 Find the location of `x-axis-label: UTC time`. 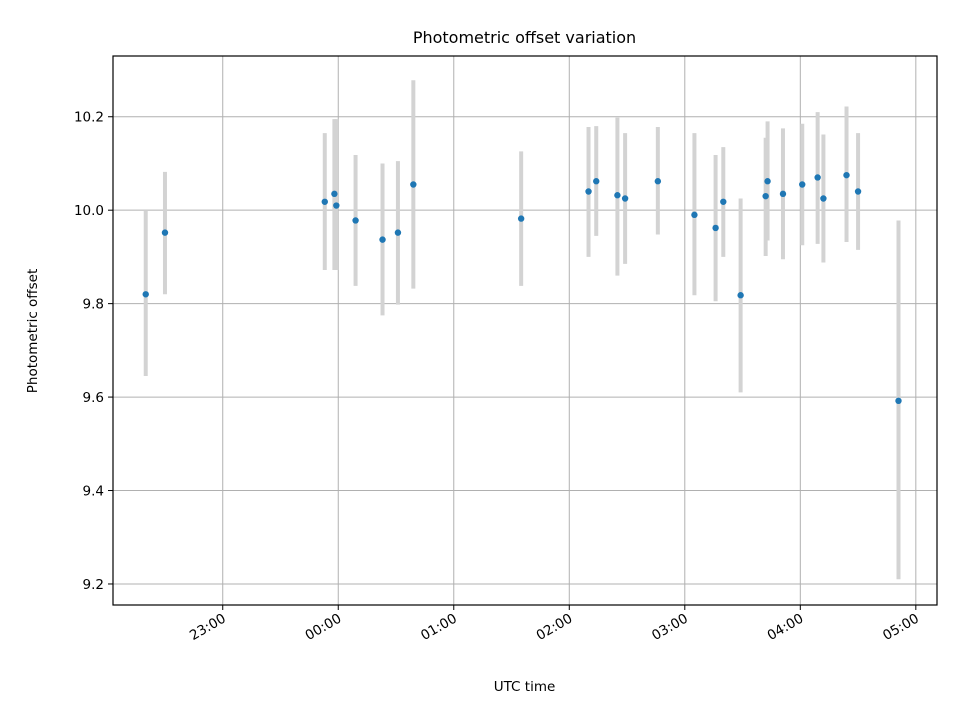

x-axis-label: UTC time is located at coordinates (525, 687).